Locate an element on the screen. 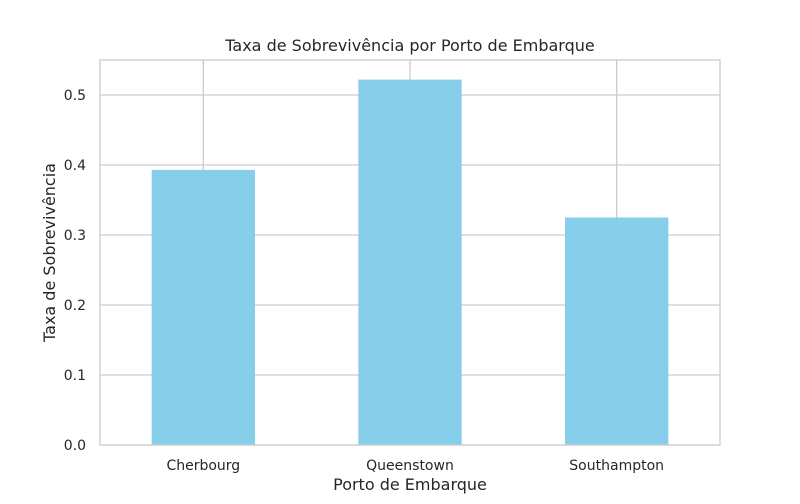 This screenshot has width=800, height=504. x-tick-label: Cherbourg is located at coordinates (203, 466).